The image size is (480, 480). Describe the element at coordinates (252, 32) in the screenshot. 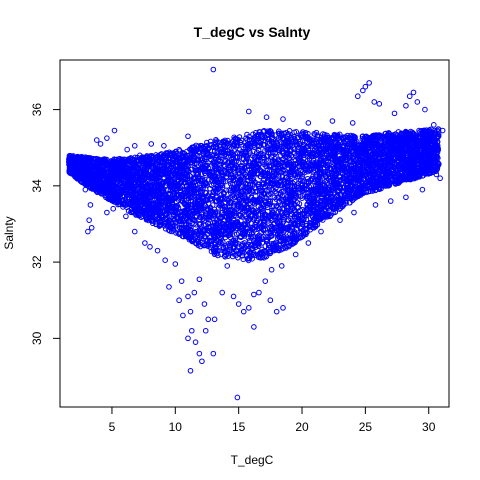

I see `chart-title: T_degC vs Salnty` at that location.